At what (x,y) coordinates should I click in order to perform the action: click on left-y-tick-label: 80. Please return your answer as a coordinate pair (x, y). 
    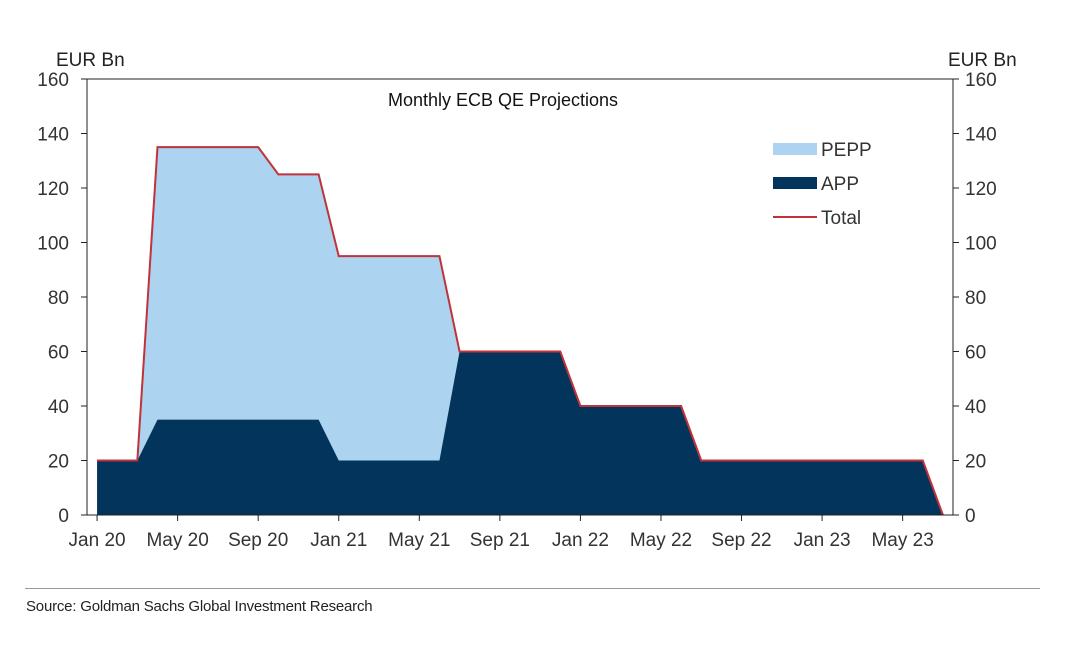
    Looking at the image, I should click on (58, 298).